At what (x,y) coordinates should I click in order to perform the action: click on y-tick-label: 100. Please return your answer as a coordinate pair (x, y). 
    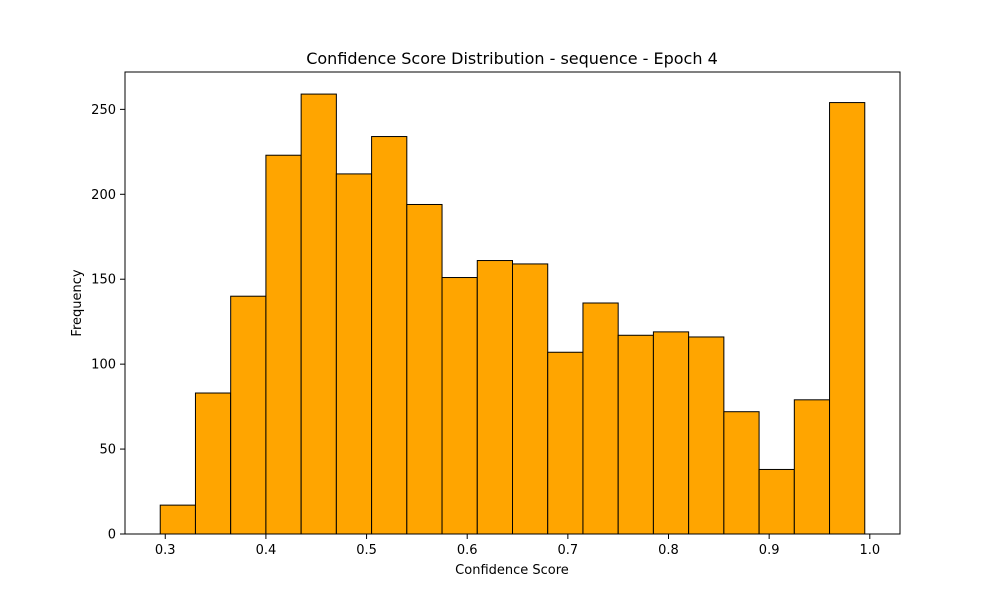
    Looking at the image, I should click on (103, 365).